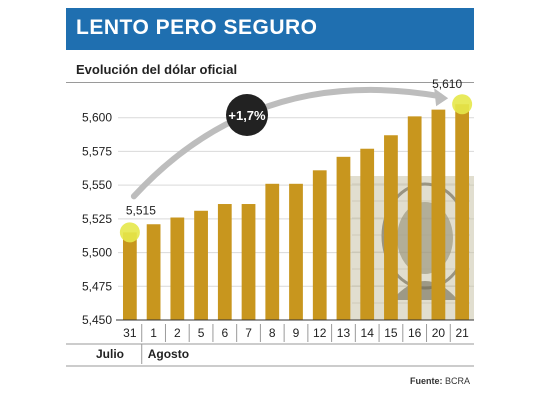 Image resolution: width=540 pixels, height=405 pixels. I want to click on x-tick-label: 2, so click(177, 333).